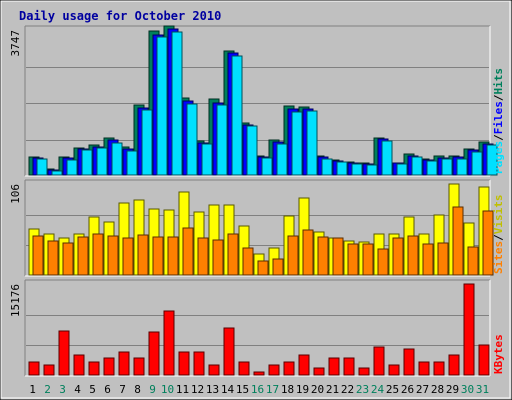 The image size is (512, 400). Describe the element at coordinates (362, 389) in the screenshot. I see `x-tick-label: 23` at that location.